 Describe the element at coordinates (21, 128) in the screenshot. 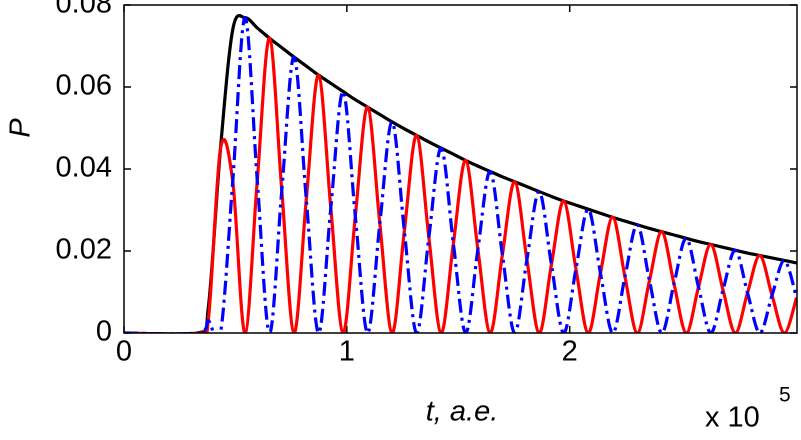

I see `y-axis-label: P` at that location.